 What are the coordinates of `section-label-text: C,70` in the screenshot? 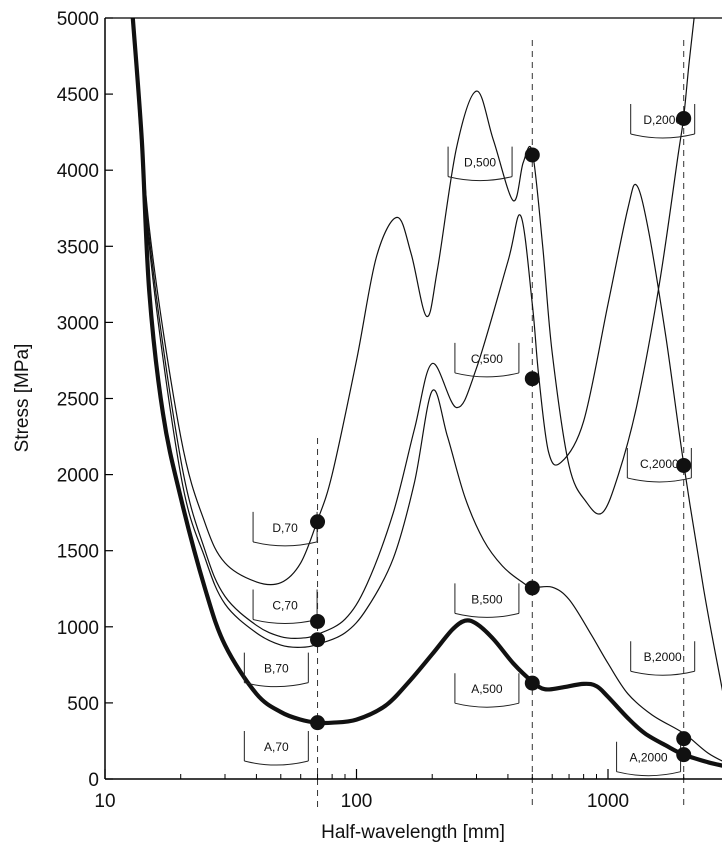 It's located at (285, 605).